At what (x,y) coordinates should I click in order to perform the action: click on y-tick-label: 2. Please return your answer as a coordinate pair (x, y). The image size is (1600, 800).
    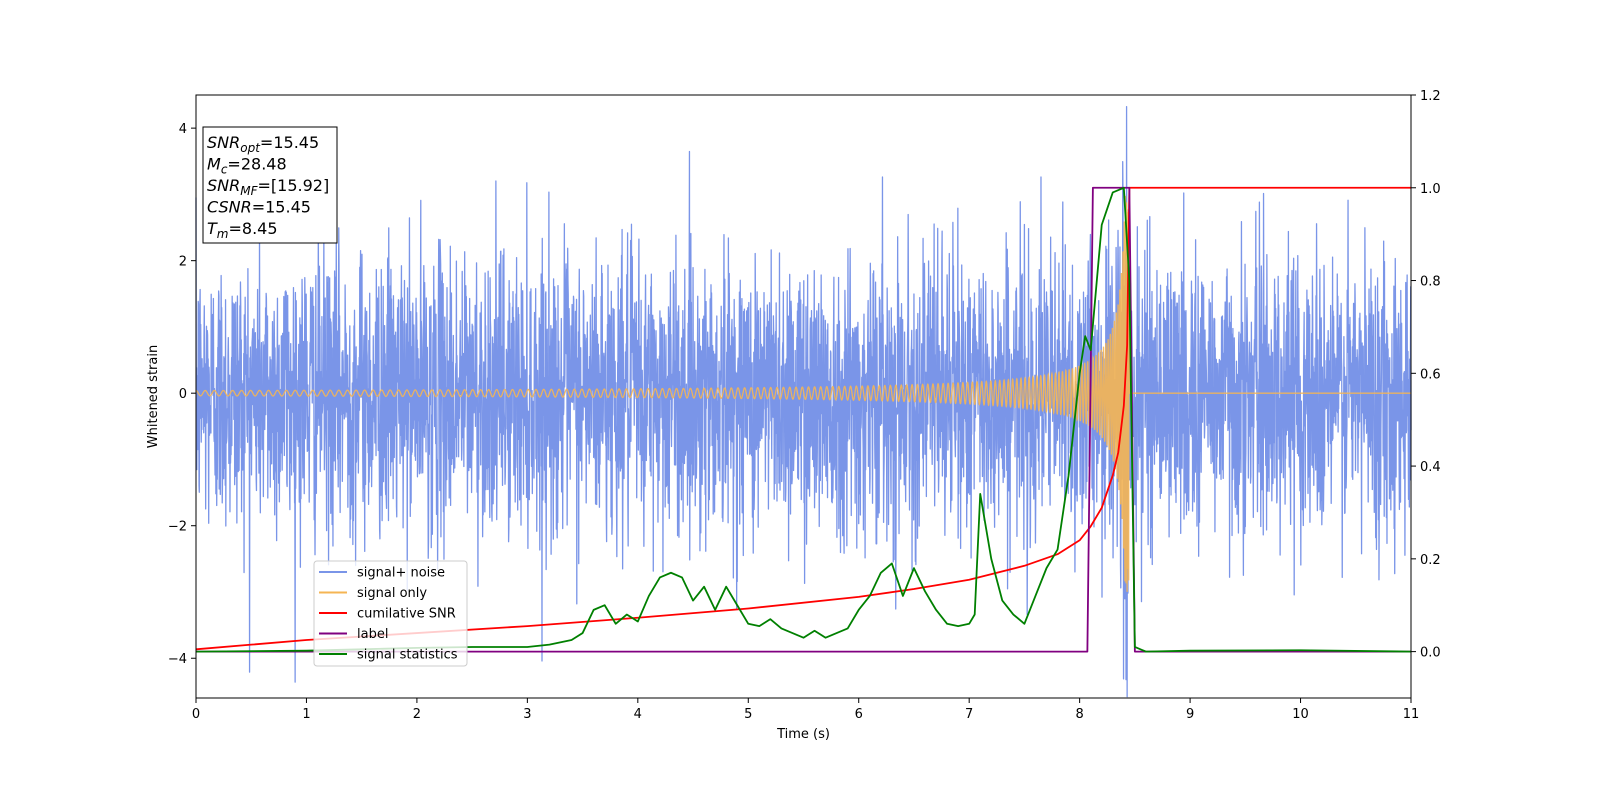
    Looking at the image, I should click on (183, 262).